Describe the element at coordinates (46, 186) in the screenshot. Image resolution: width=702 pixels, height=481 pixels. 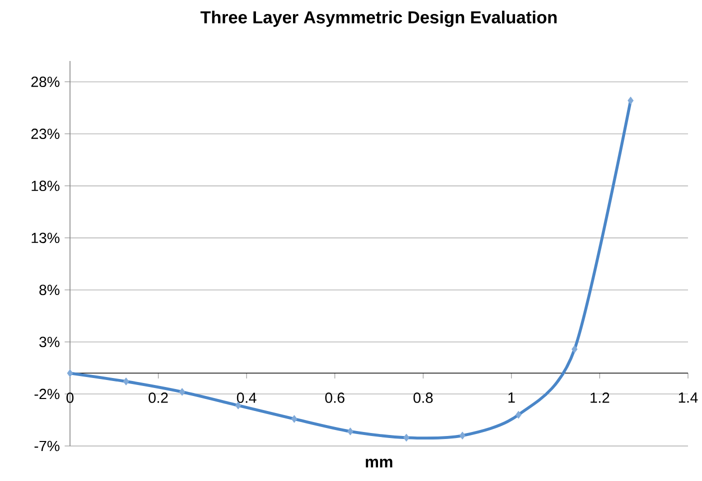
I see `y-tick-label: 18%` at that location.